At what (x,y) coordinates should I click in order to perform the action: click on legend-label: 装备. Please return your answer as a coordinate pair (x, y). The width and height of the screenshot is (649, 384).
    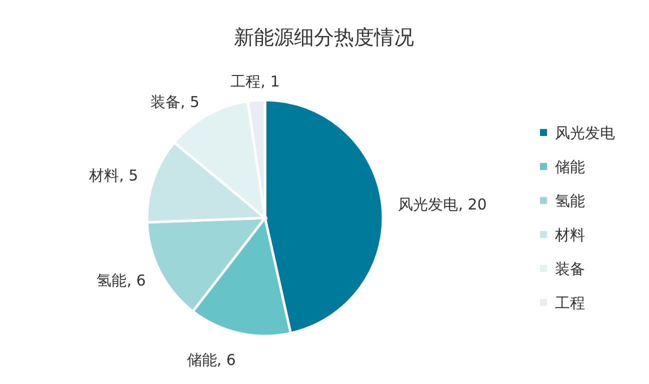
    Looking at the image, I should click on (570, 269).